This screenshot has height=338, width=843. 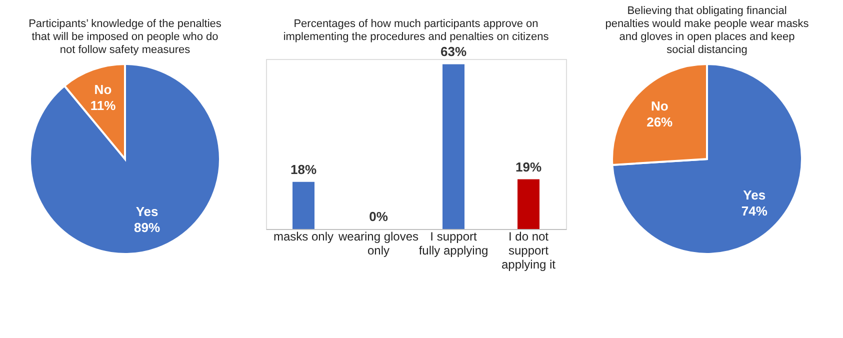 I want to click on chart-title: Percentages of how much participants approve on implementing the procedures and penalties on citizens, so click(x=416, y=31).